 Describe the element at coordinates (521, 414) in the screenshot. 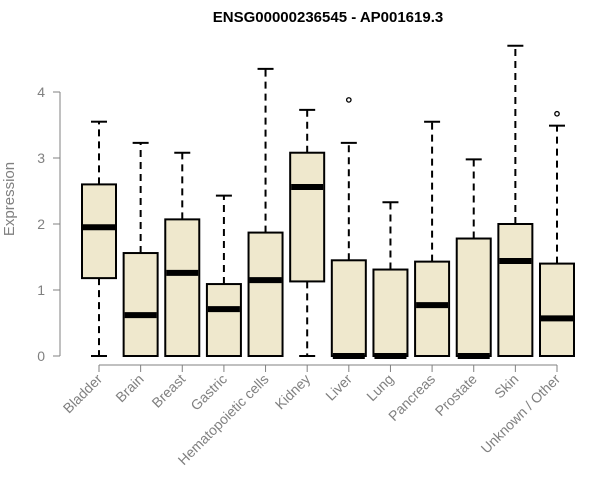

I see `x-tick-label: Unknown / Other` at that location.